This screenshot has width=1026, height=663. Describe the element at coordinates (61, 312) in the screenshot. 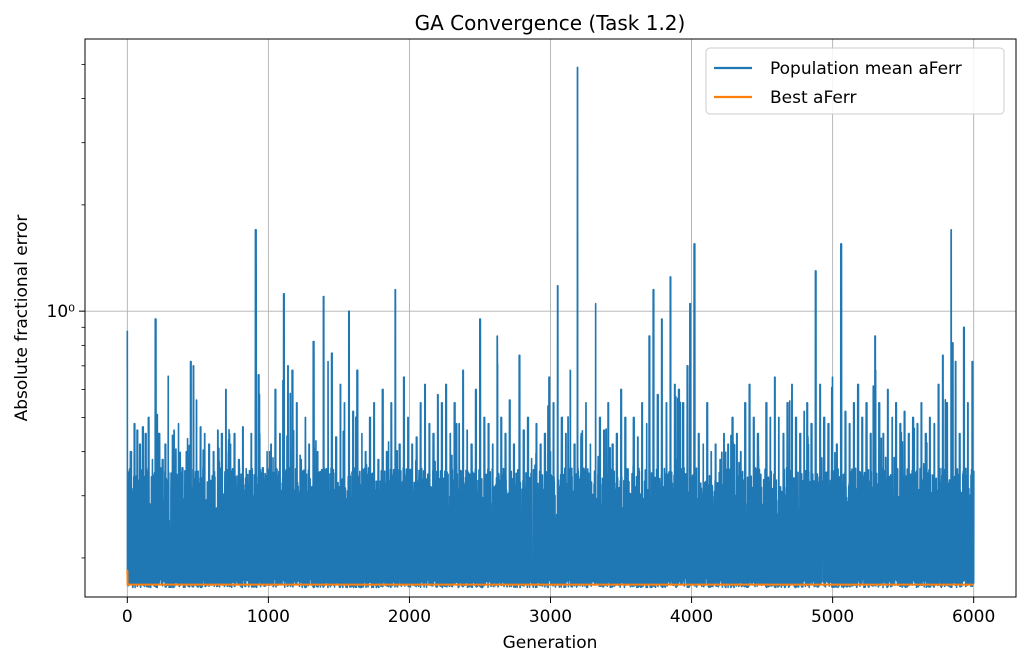

I see `y-tick-label: 10⁰` at that location.